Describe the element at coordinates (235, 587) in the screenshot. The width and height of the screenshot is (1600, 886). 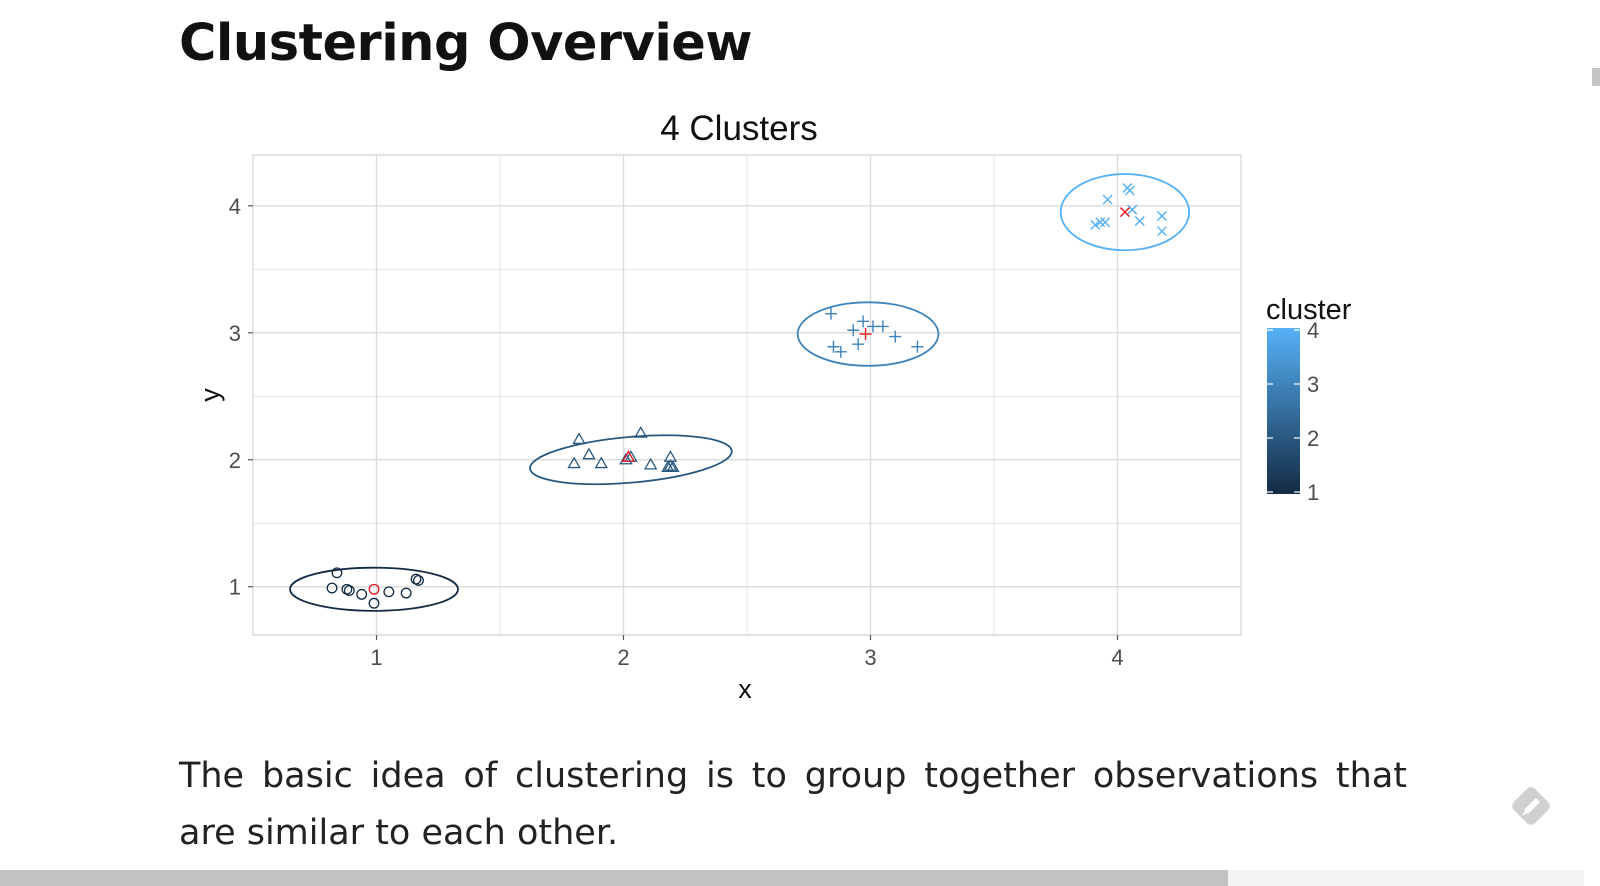
I see `y-tick-label: 1` at that location.